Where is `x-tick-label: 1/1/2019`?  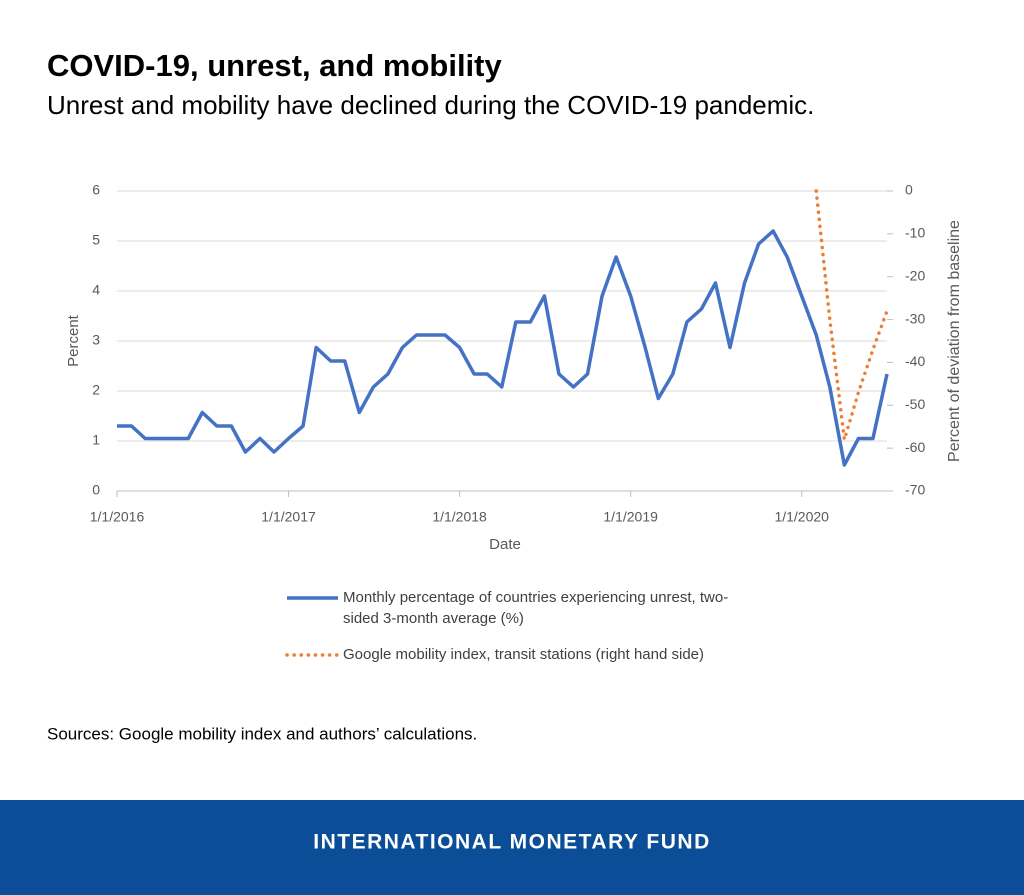 x-tick-label: 1/1/2019 is located at coordinates (630, 517).